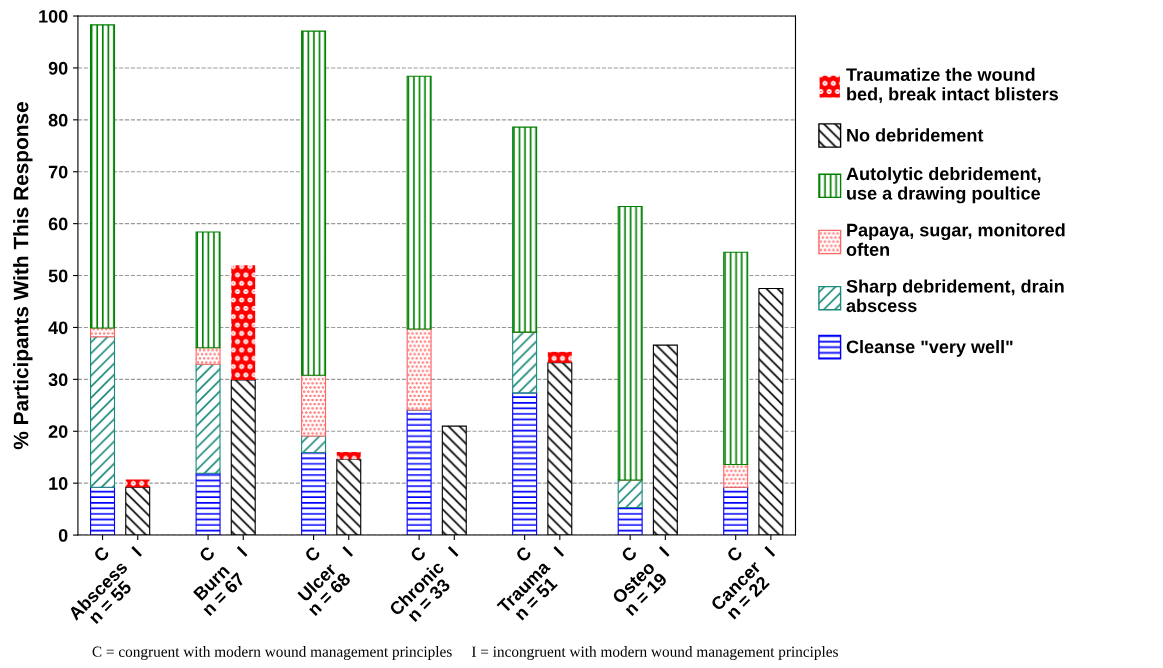 The height and width of the screenshot is (668, 1163). Describe the element at coordinates (955, 239) in the screenshot. I see `legend-label: Papaya, sugar, monitored often` at that location.